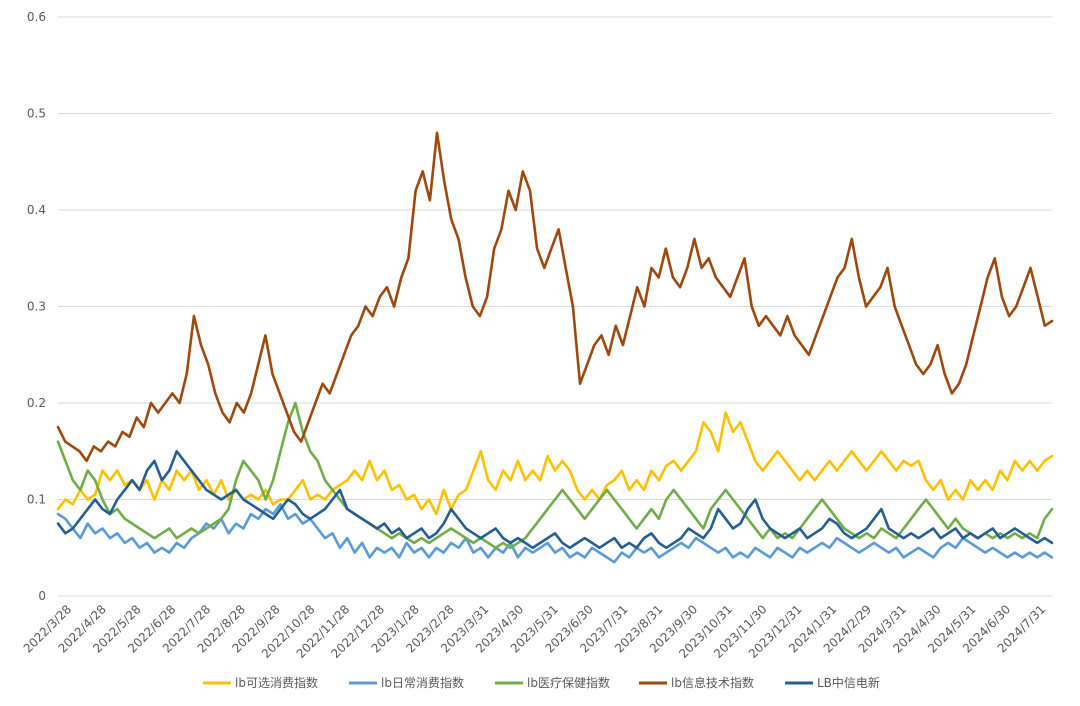 This screenshot has height=706, width=1080. I want to click on y-tick-label: 0.3, so click(36, 307).